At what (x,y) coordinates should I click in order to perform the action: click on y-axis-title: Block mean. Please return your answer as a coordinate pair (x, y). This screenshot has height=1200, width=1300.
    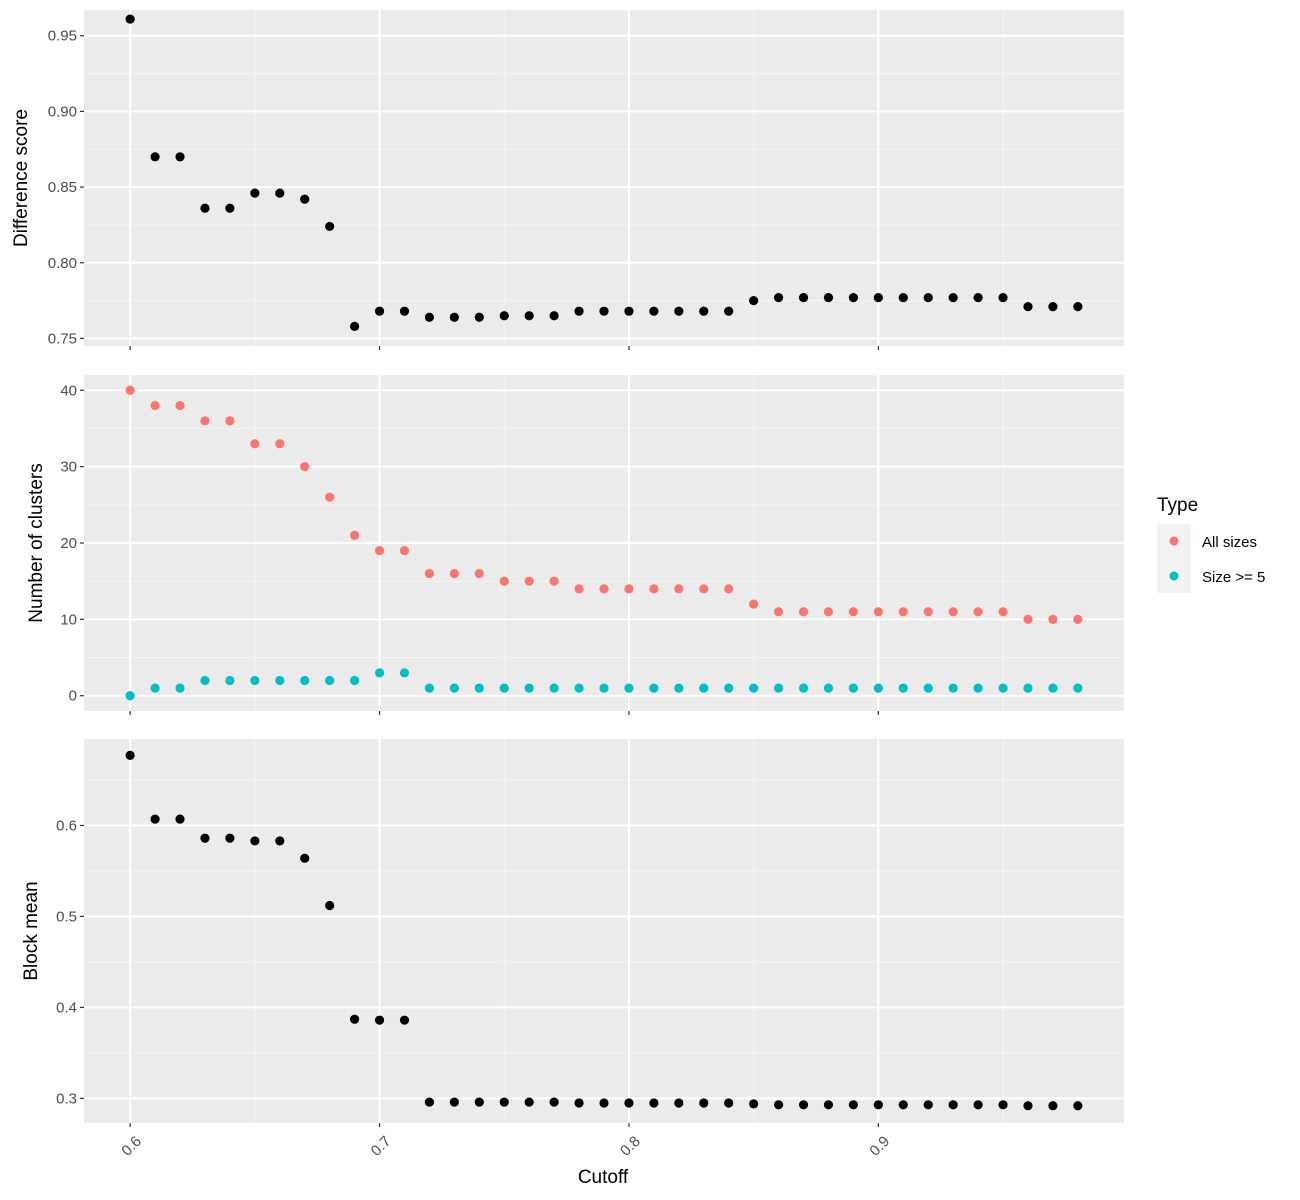
    Looking at the image, I should click on (31, 930).